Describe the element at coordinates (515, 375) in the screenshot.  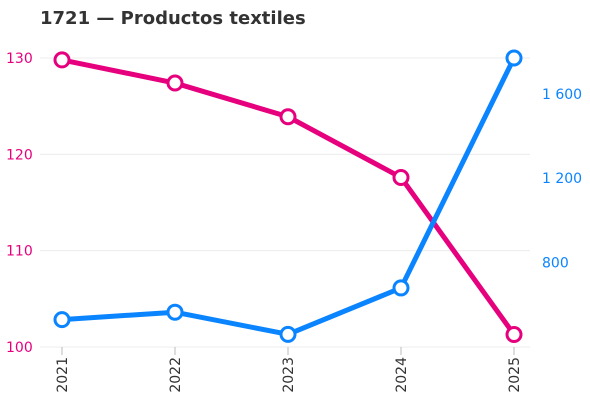
I see `x-tick-label: 2025` at that location.